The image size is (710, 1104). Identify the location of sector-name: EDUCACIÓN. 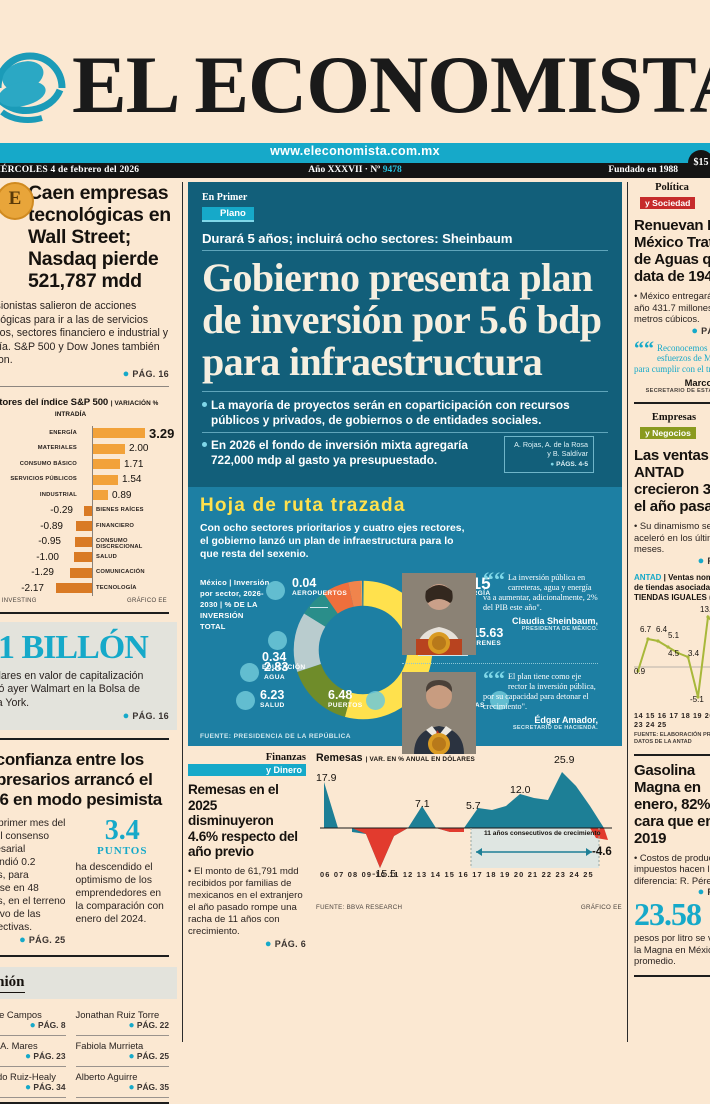
(284, 667).